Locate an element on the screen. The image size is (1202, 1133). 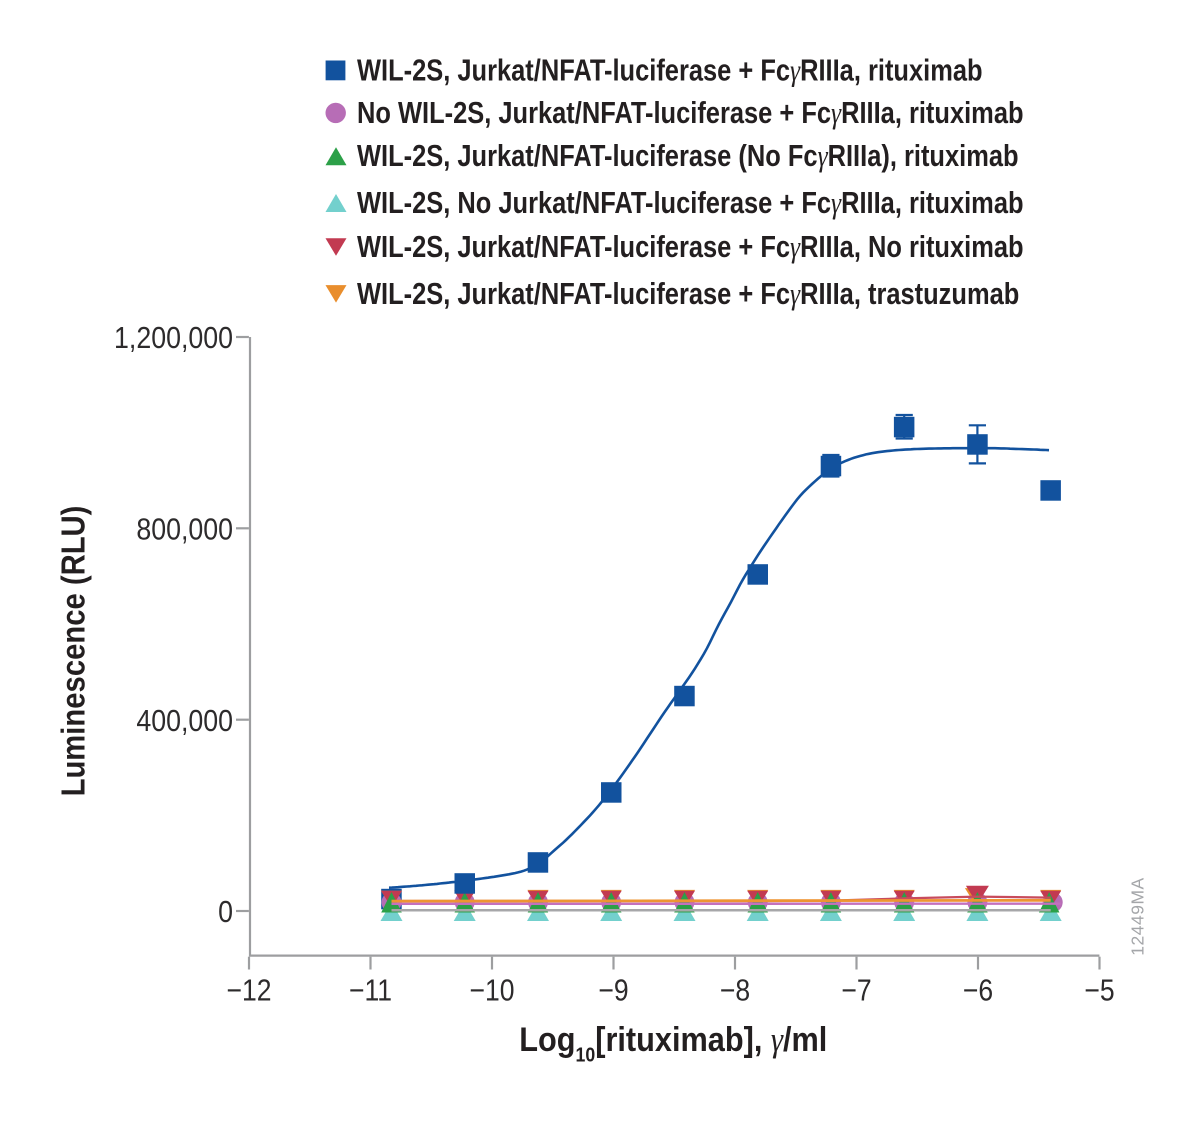
svg-text: 800,000 is located at coordinates (184, 530).